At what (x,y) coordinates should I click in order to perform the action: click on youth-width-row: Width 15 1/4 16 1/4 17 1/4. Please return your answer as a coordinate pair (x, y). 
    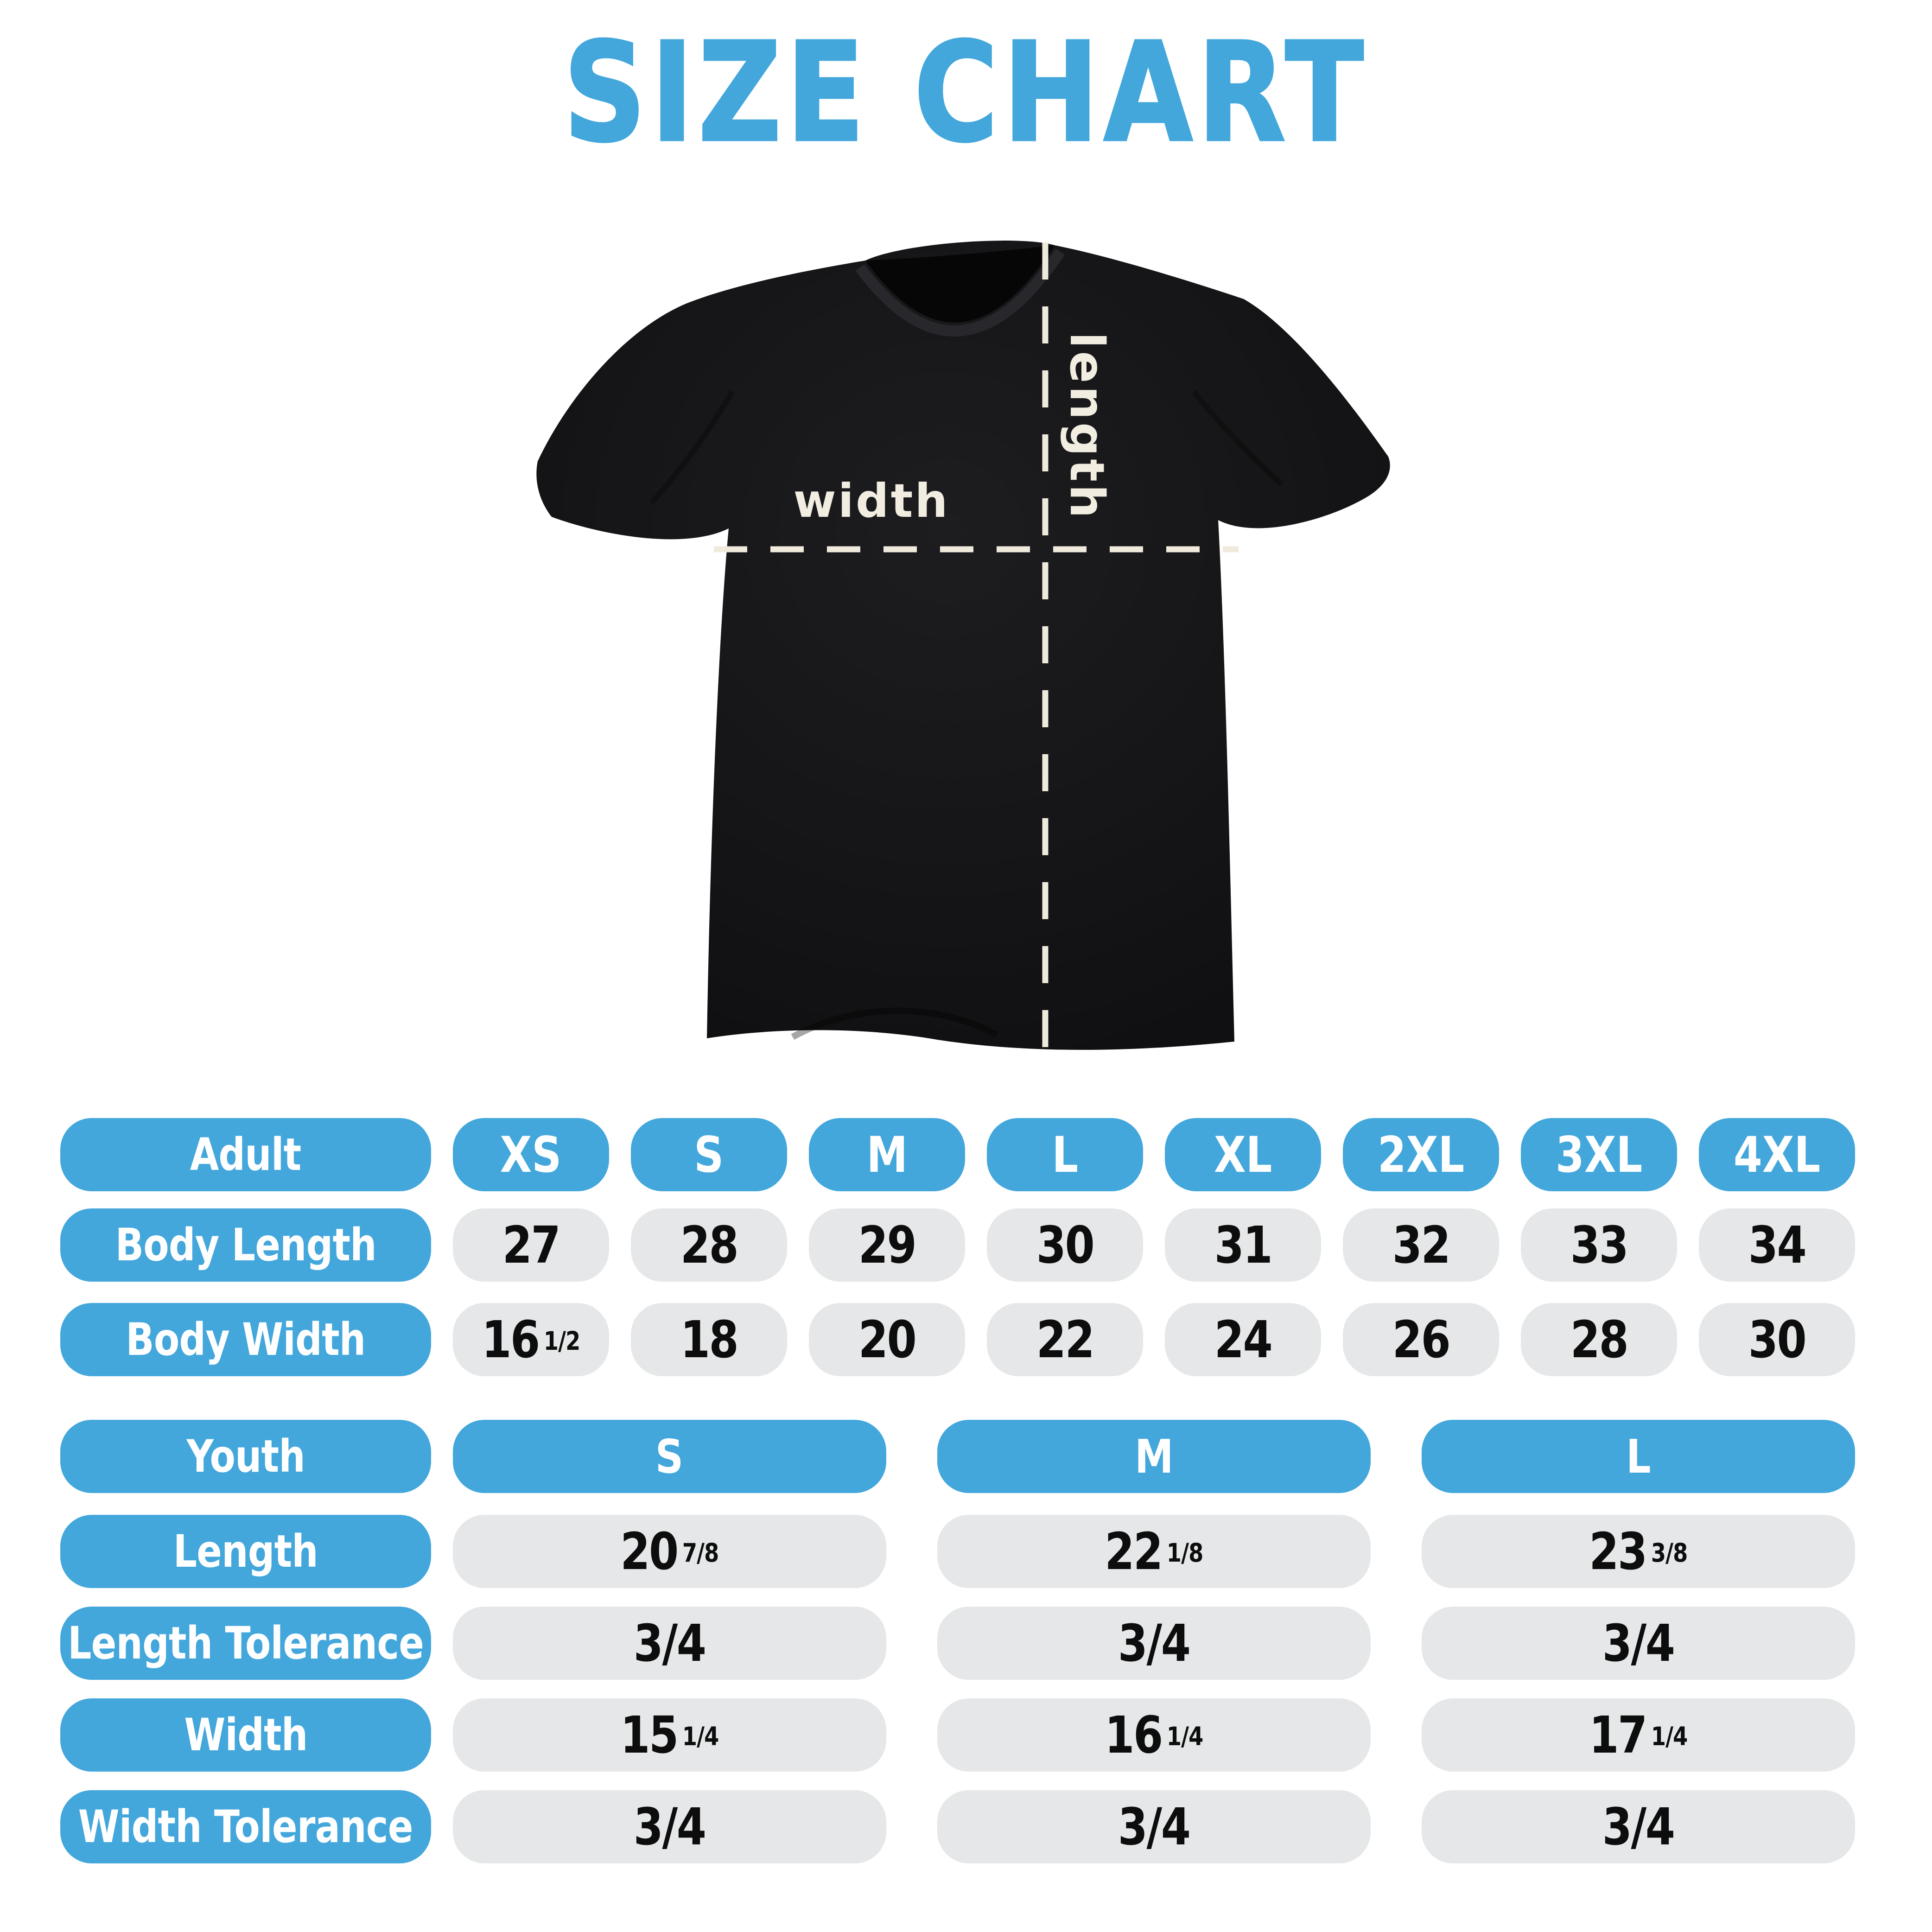
    Looking at the image, I should click on (957, 1735).